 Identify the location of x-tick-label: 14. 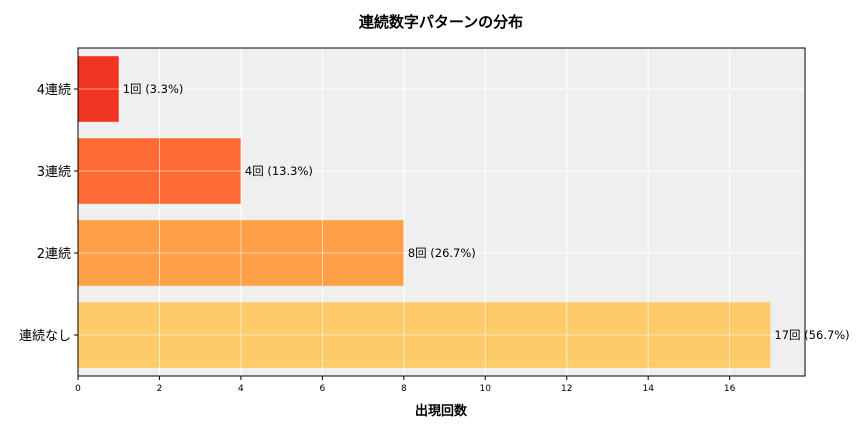
(648, 389).